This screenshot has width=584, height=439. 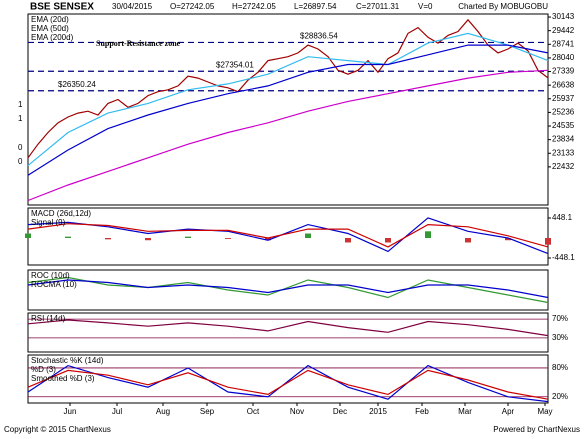 What do you see at coordinates (138, 43) in the screenshot?
I see `annotation: Support-Resistance zone` at bounding box center [138, 43].